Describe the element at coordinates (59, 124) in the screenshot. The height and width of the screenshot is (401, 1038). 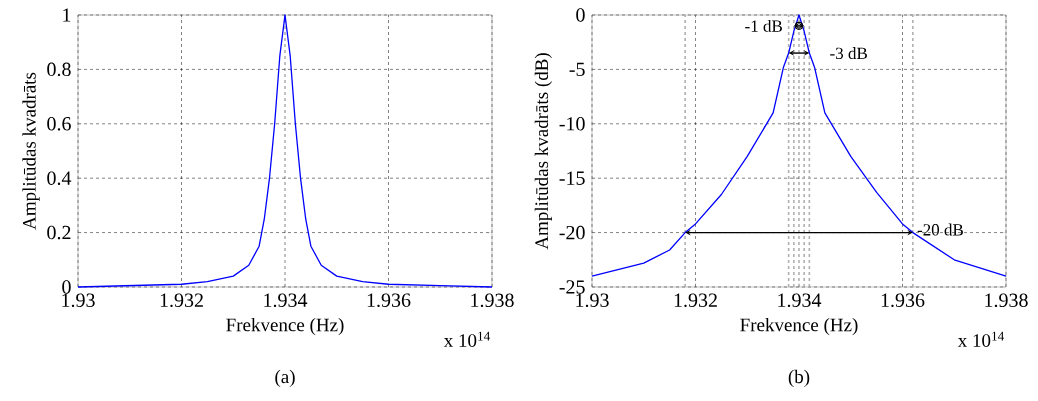
I see `y-tick-label: 0.6` at that location.